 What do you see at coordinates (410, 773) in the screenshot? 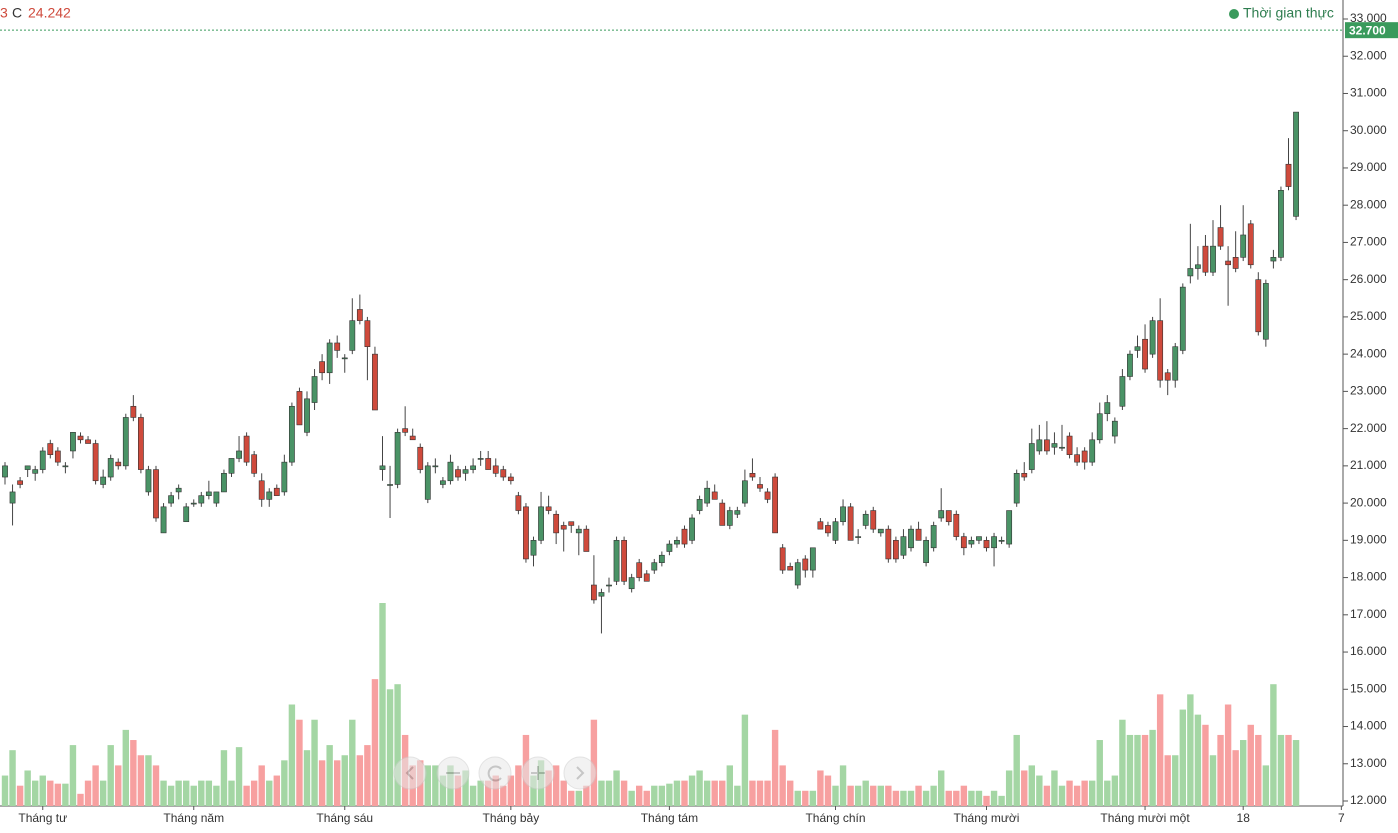
I see `scroll-left-button` at bounding box center [410, 773].